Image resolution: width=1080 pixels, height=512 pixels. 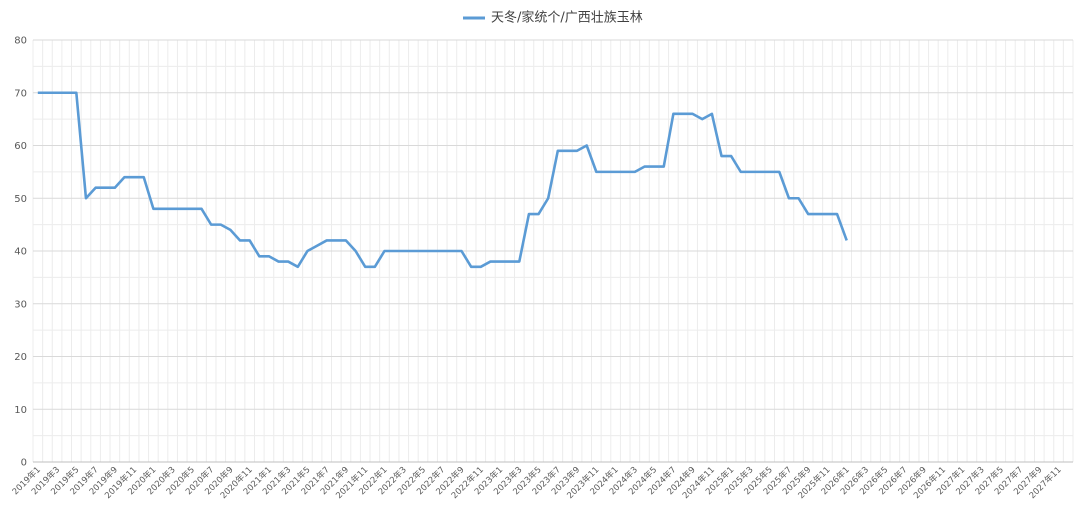 I want to click on y-tick-label: 80, so click(x=20, y=41).